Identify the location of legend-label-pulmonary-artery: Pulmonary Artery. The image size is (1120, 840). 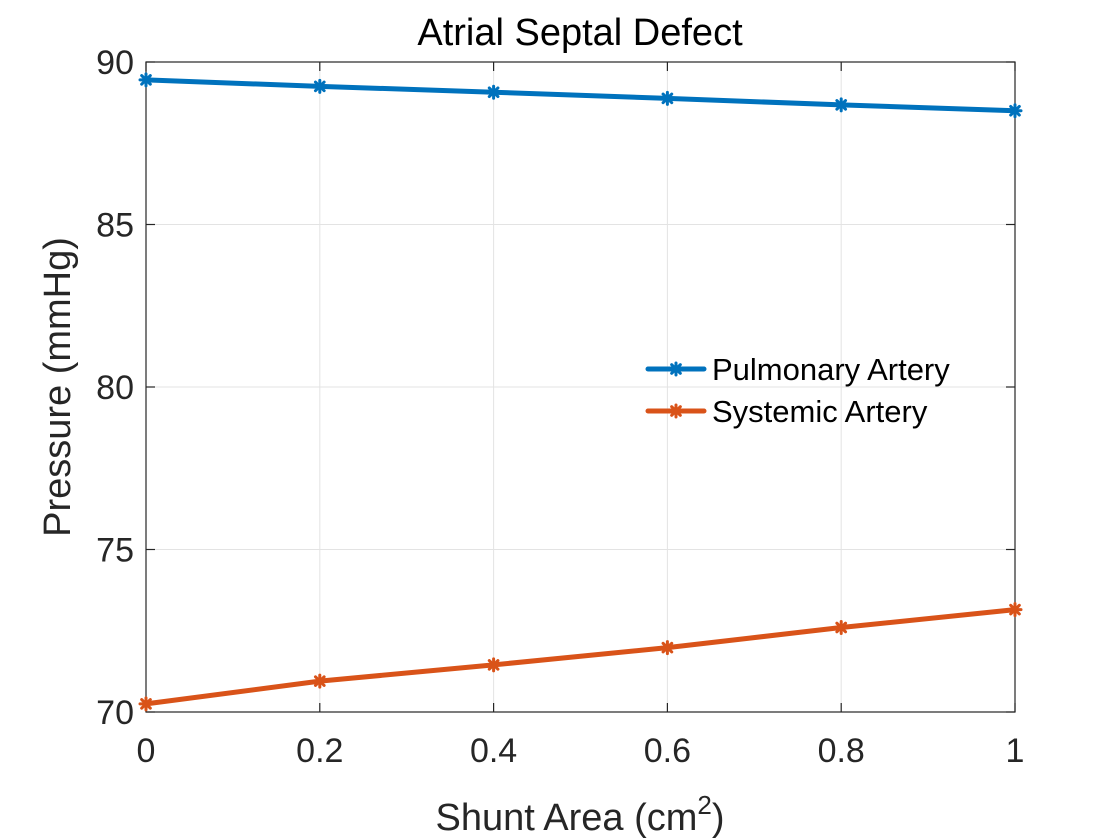
(831, 369).